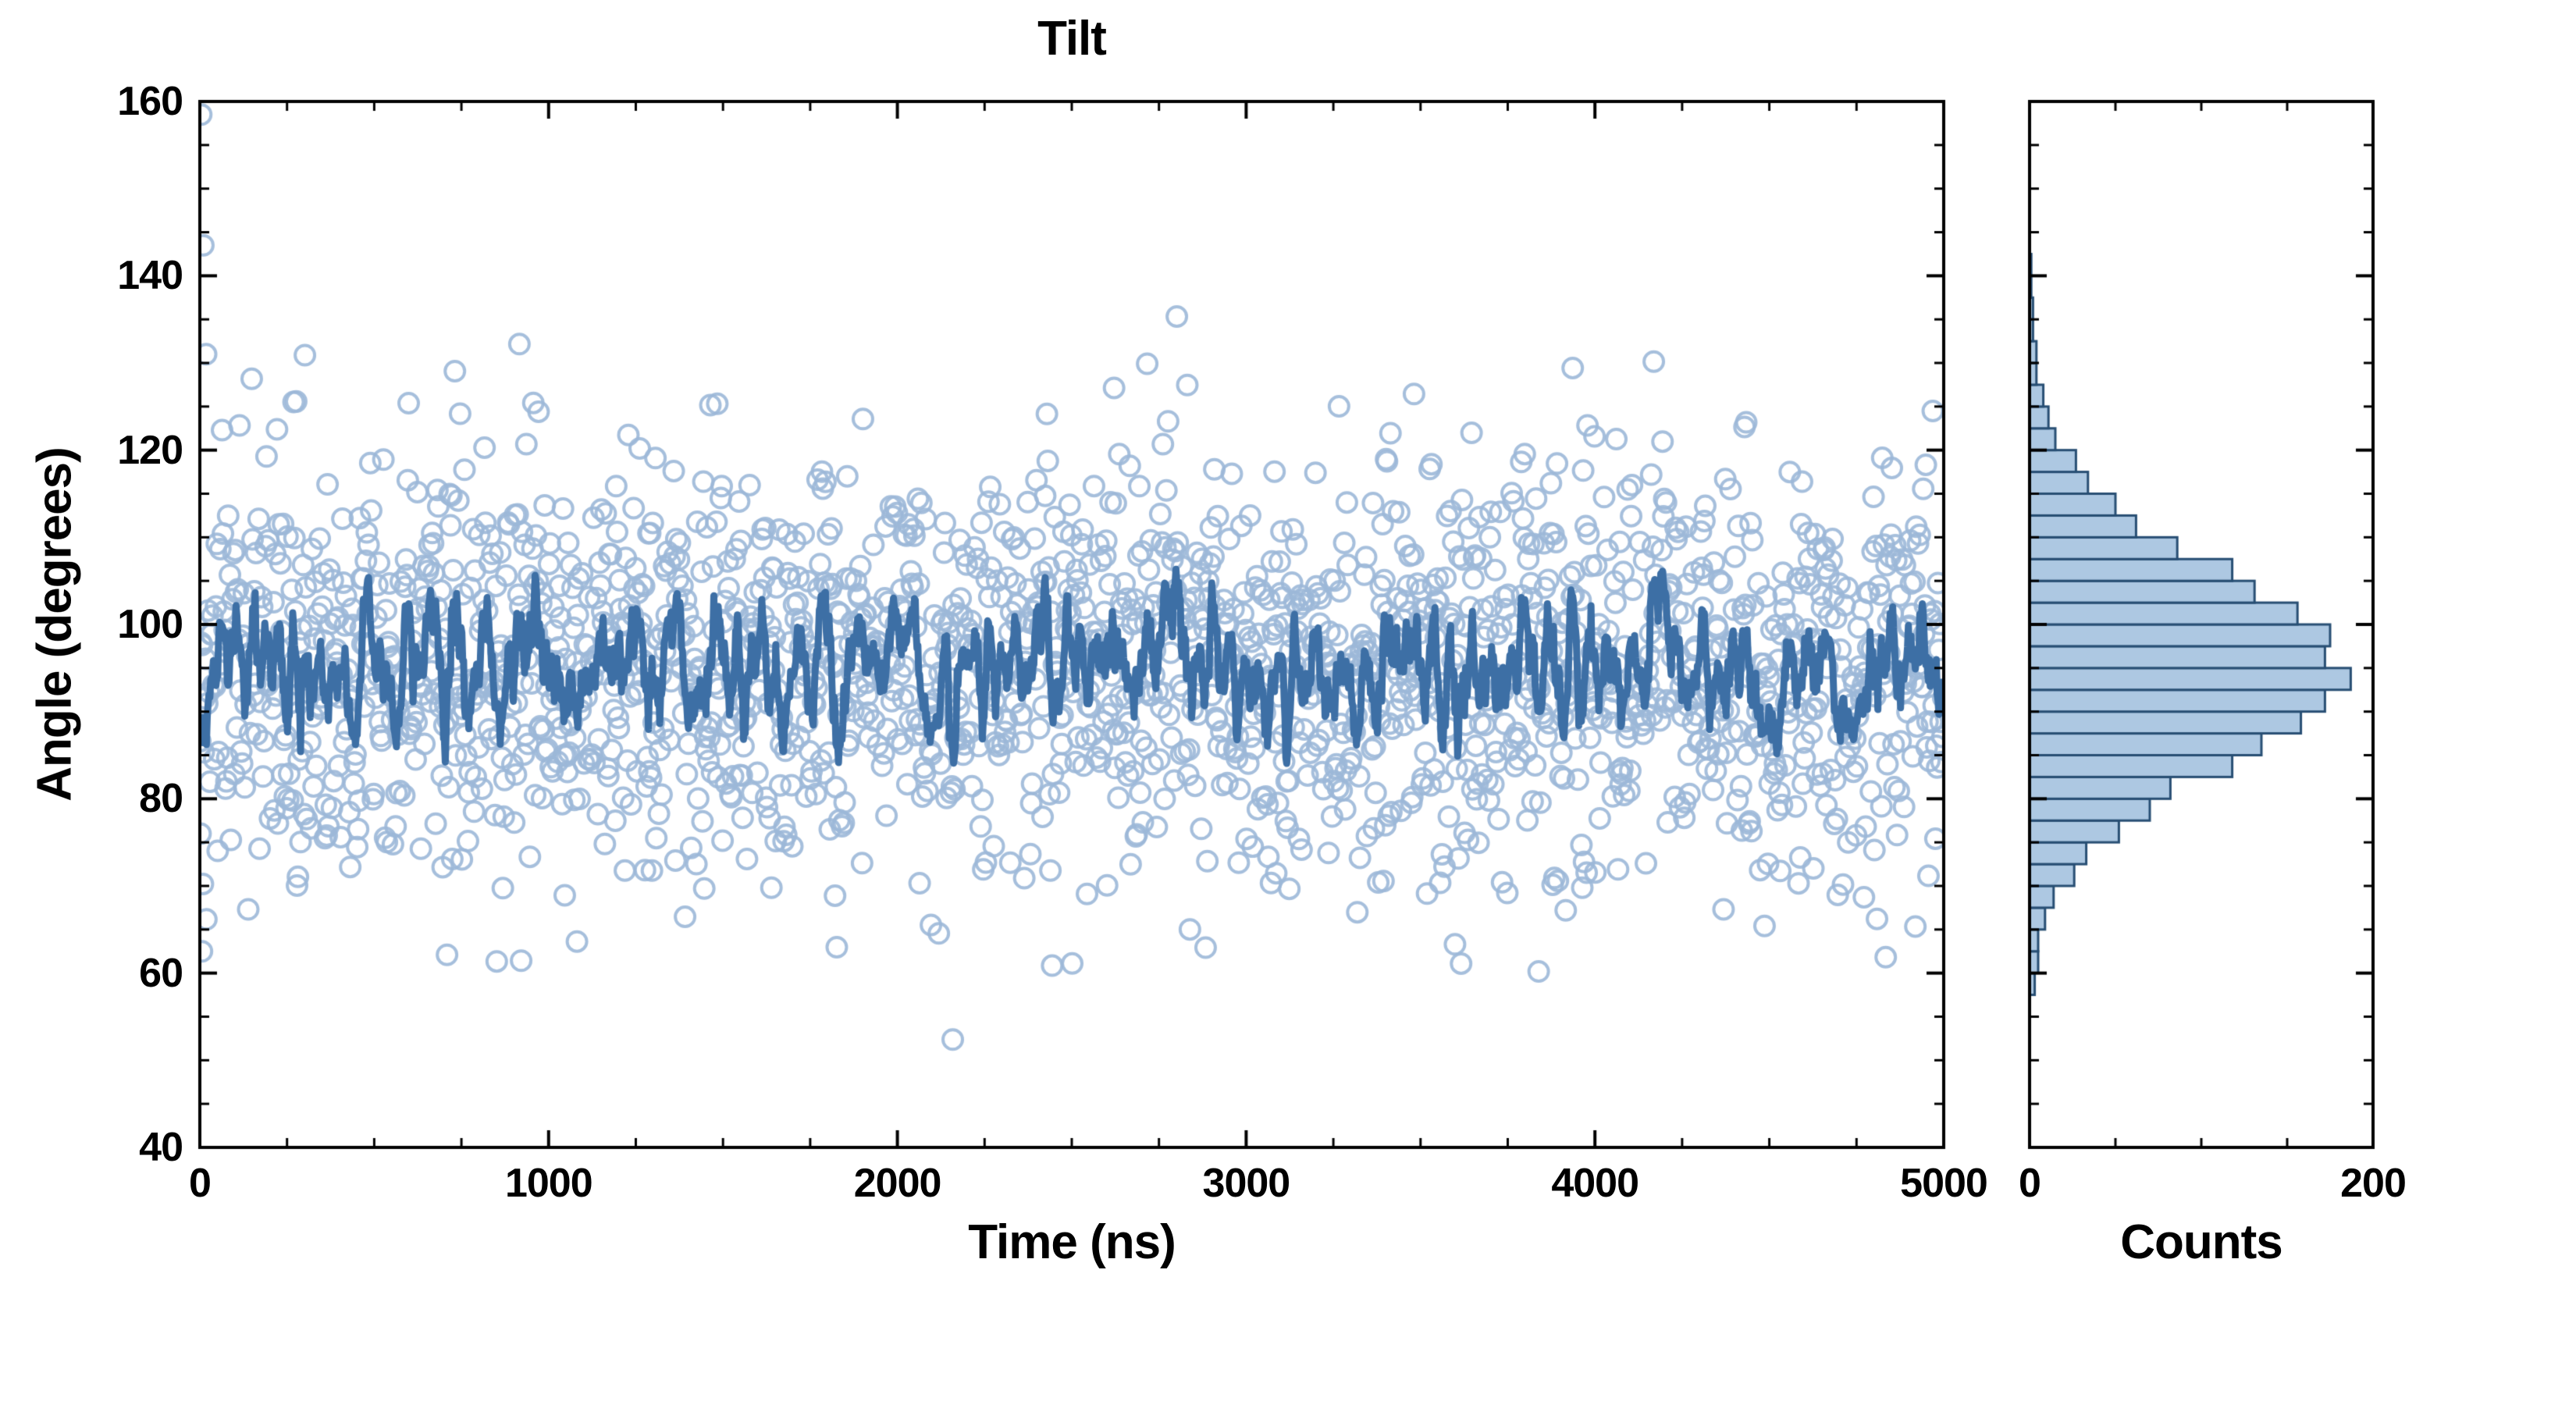  I want to click on x-tick-label: 0, so click(200, 1183).